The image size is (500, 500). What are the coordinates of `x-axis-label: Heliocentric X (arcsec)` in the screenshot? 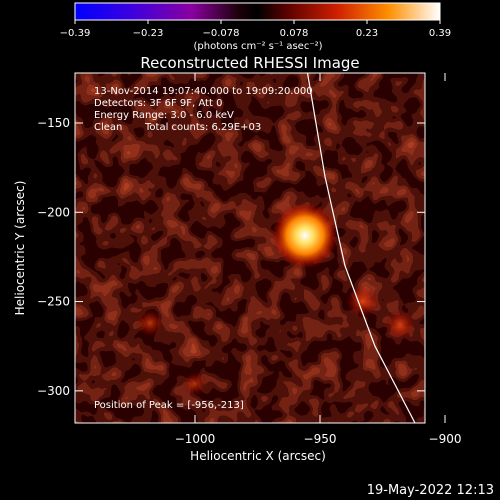 It's located at (258, 456).